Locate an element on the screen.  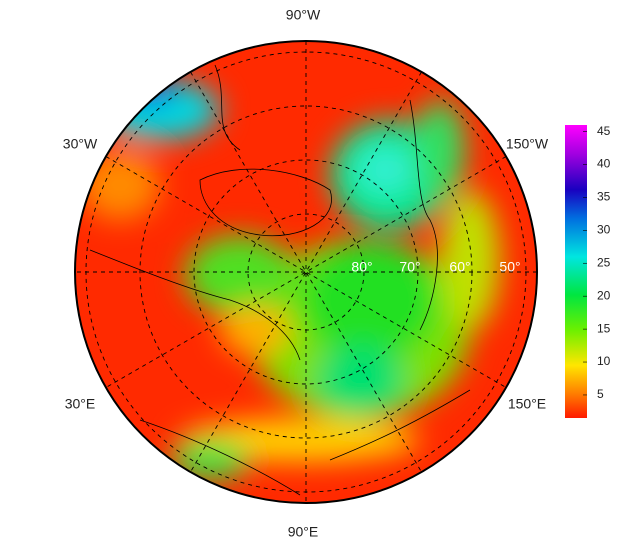
latitude-circle is located at coordinates (306, 272).